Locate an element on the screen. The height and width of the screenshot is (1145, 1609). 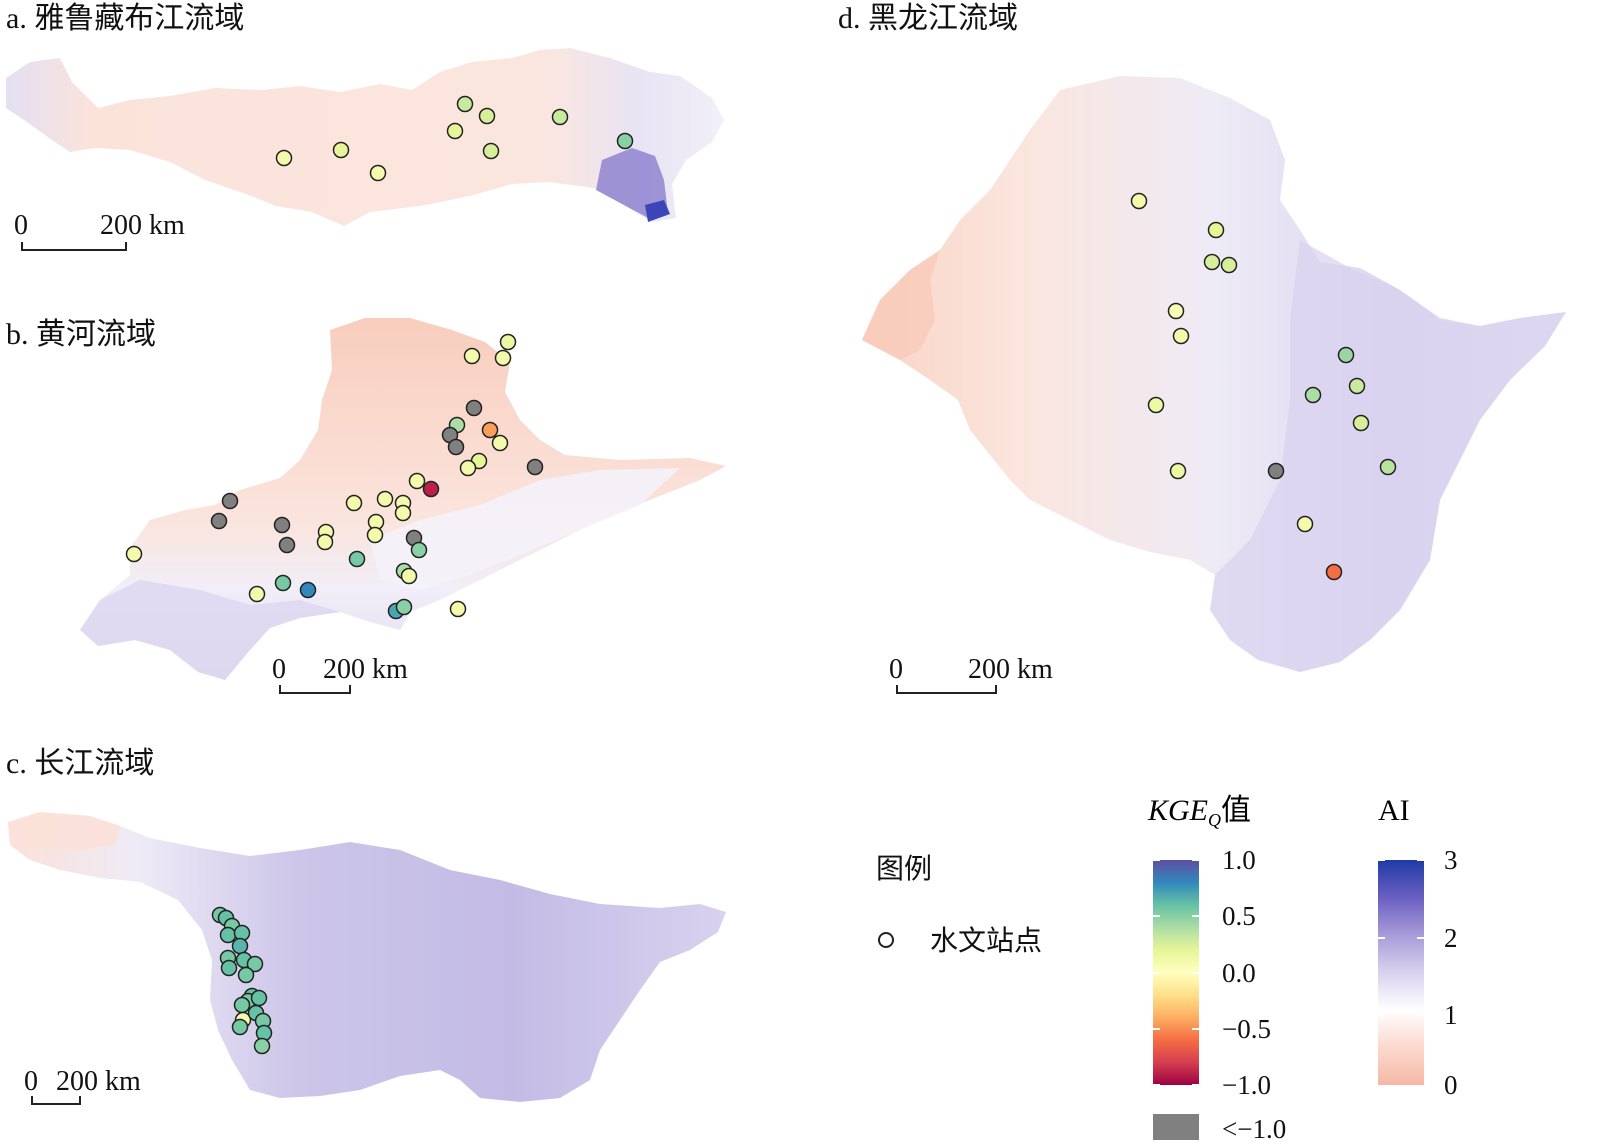
kge-title: KGEQ值 is located at coordinates (1199, 812).